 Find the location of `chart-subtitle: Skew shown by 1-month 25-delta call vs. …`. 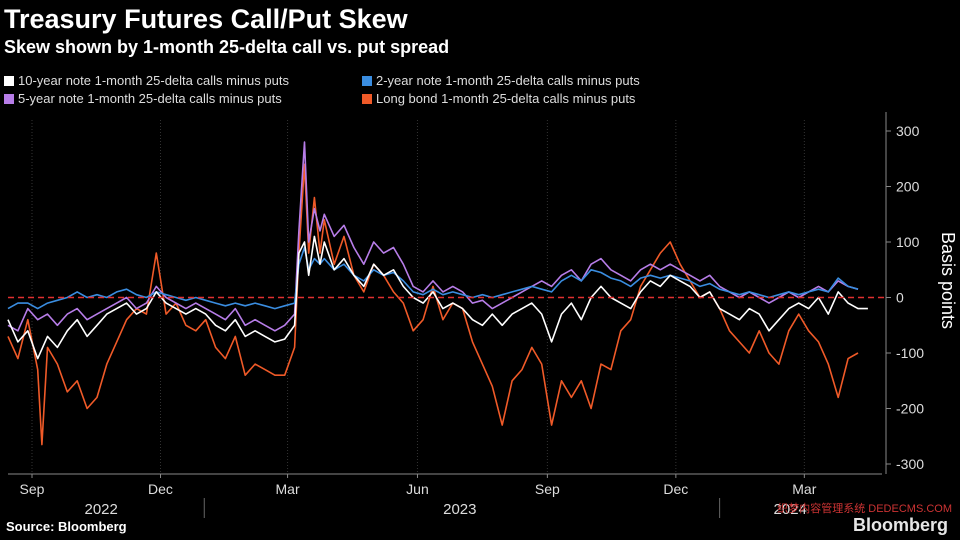

chart-subtitle: Skew shown by 1-month 25-delta call vs. … is located at coordinates (227, 47).